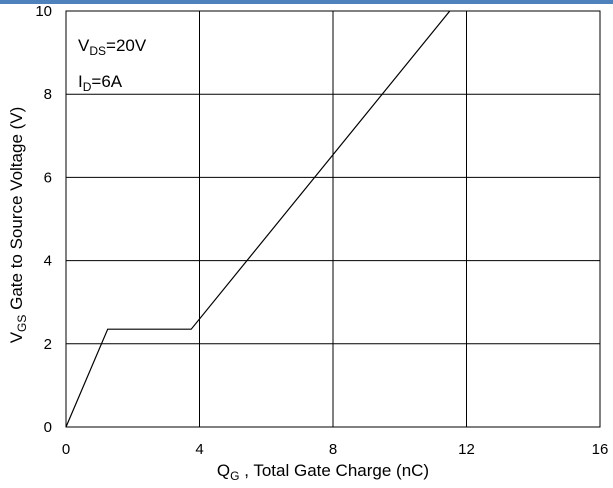 This screenshot has height=488, width=613. I want to click on x-tick-label: 4, so click(199, 449).